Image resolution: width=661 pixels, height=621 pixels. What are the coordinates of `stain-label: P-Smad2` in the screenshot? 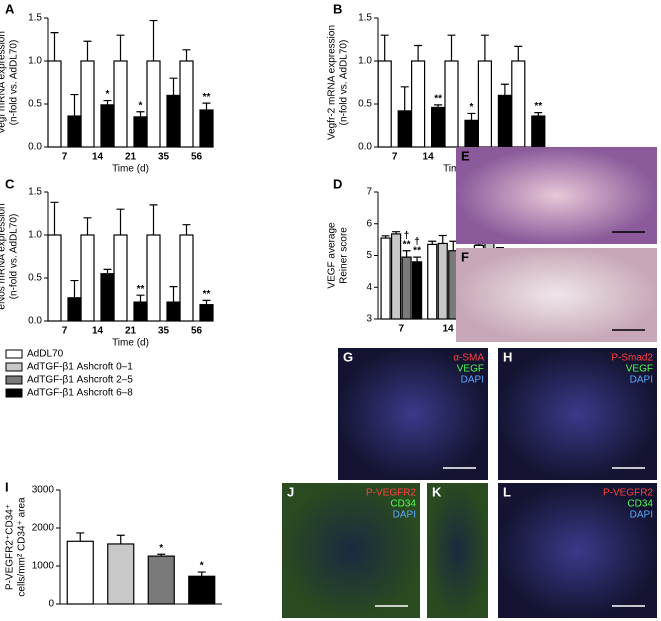 It's located at (632, 358).